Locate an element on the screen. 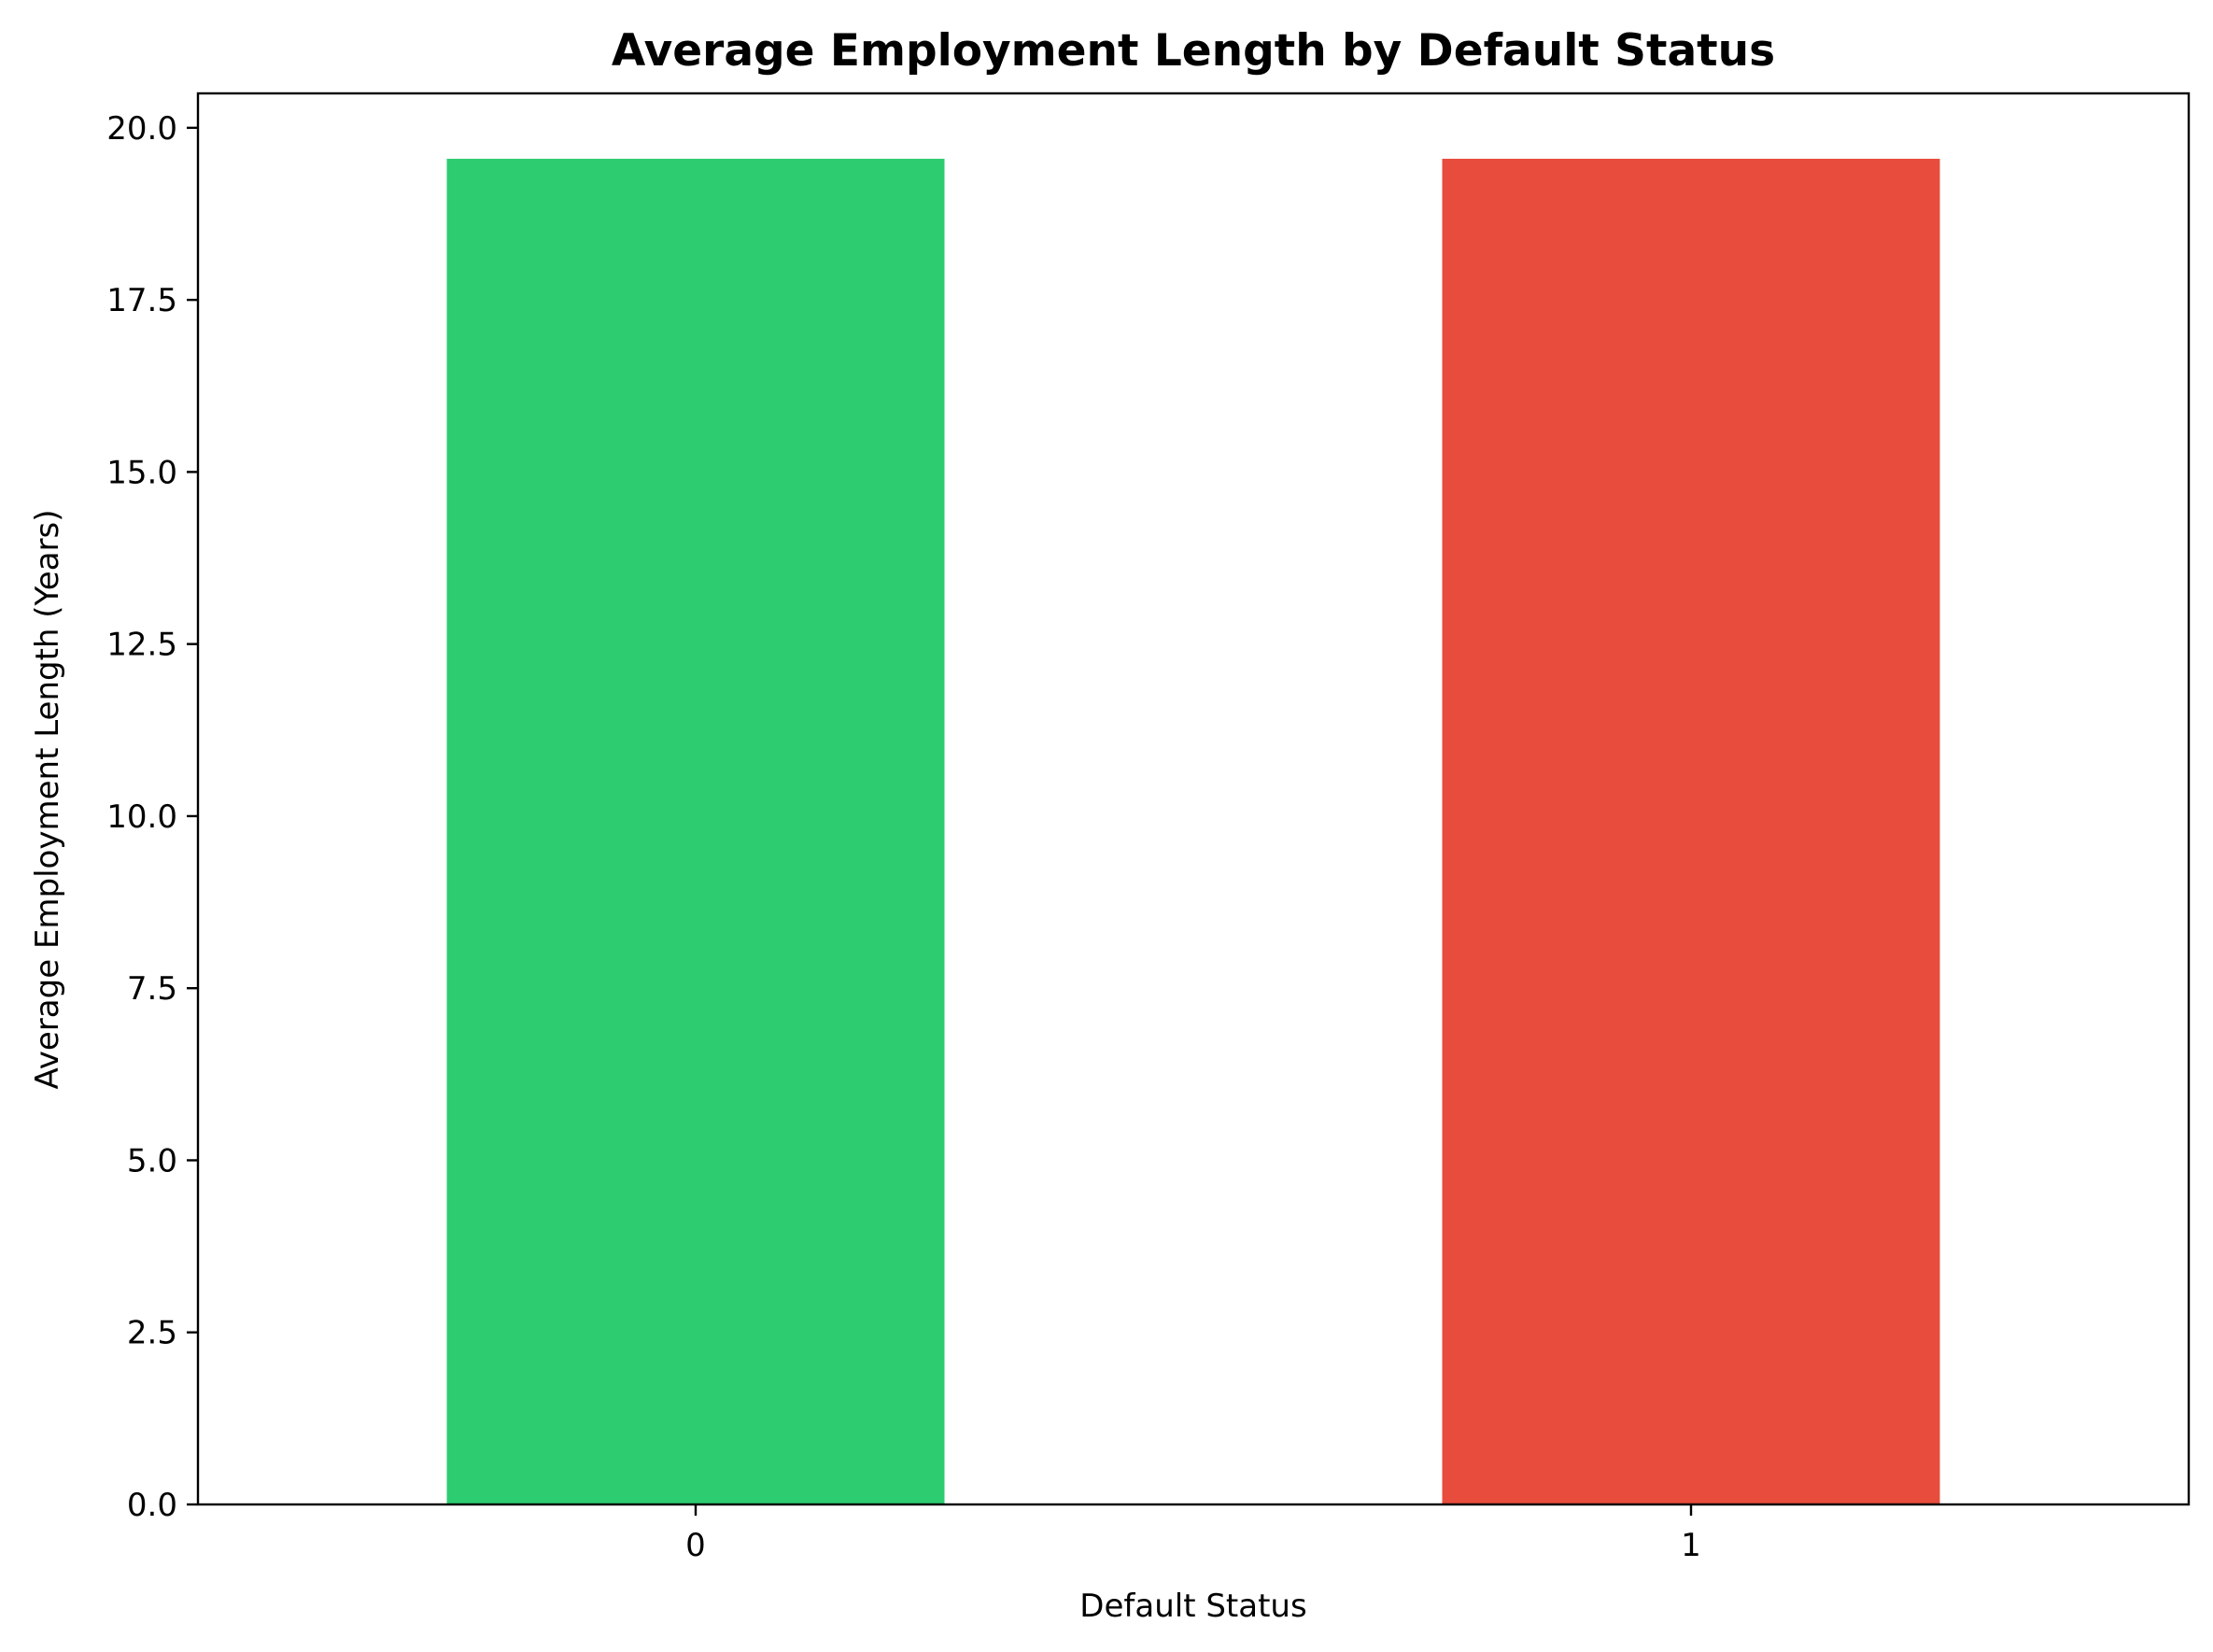  x-axis-label: Default Status is located at coordinates (1193, 1606).